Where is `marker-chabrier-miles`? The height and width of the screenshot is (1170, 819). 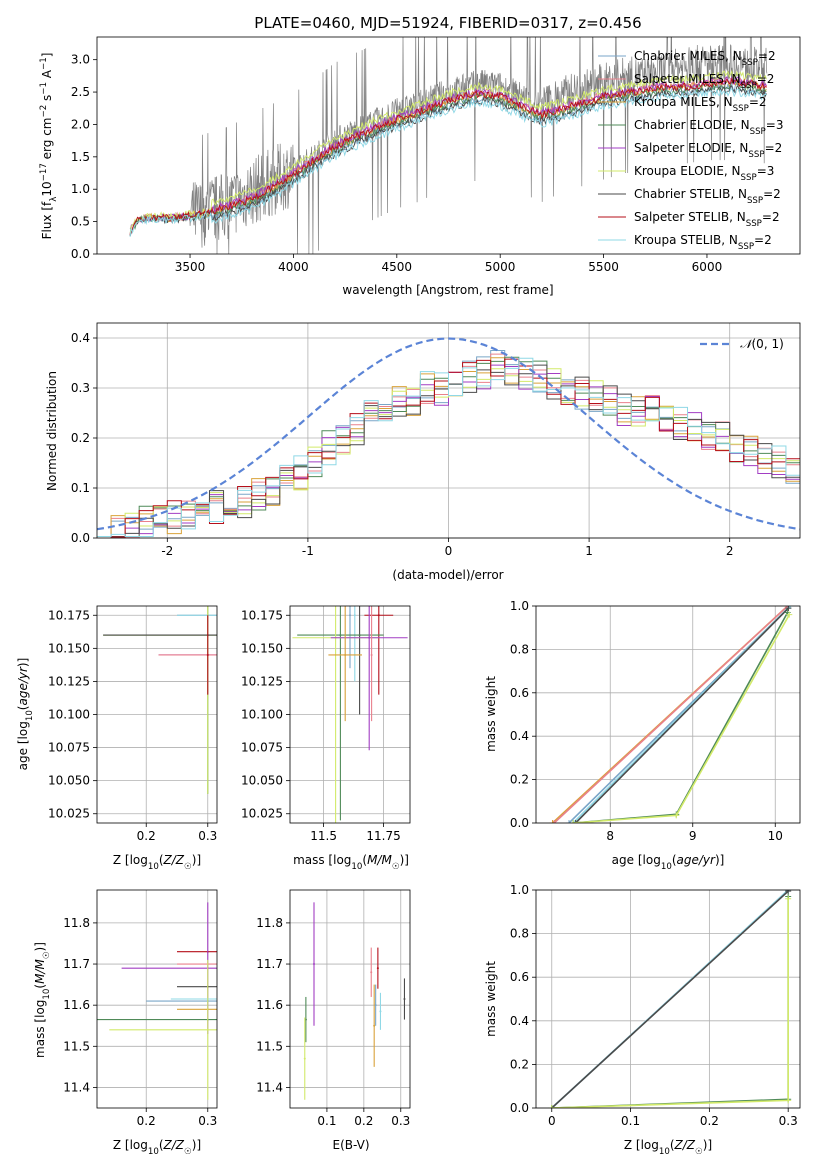 marker-chabrier-miles is located at coordinates (569, 821).